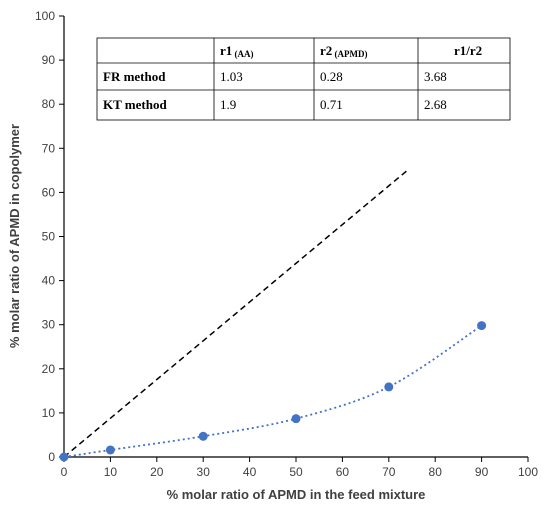 The image size is (550, 510). Describe the element at coordinates (49, 104) in the screenshot. I see `y-tick-label: 80` at that location.